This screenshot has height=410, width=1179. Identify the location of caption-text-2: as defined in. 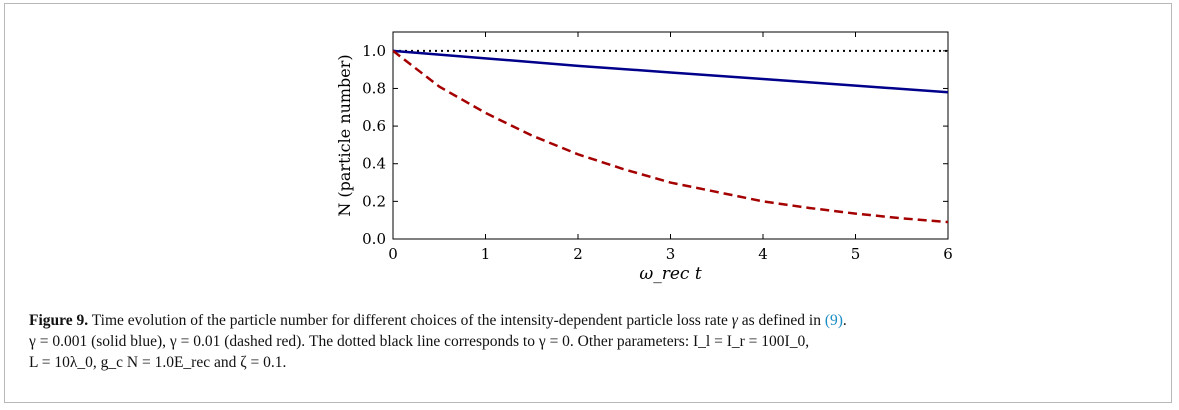
(781, 320).